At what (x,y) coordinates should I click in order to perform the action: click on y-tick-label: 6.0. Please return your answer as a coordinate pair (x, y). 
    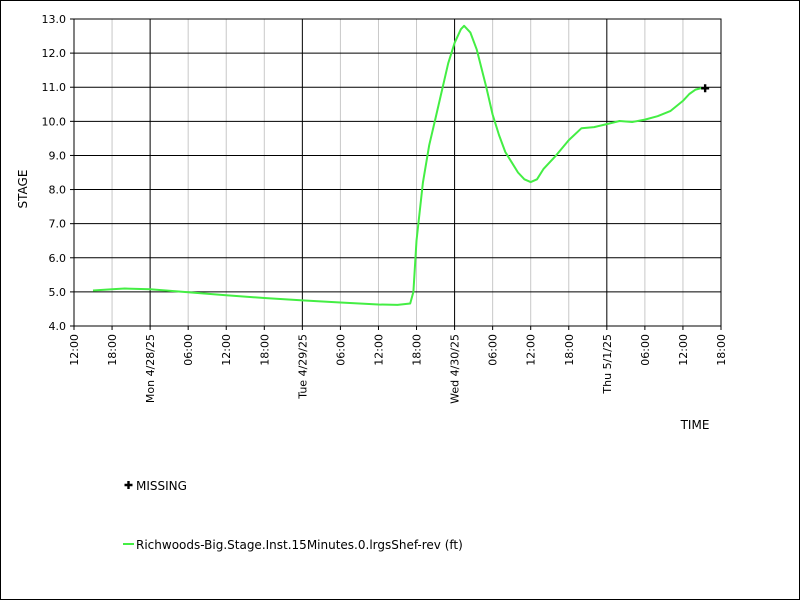
    Looking at the image, I should click on (58, 258).